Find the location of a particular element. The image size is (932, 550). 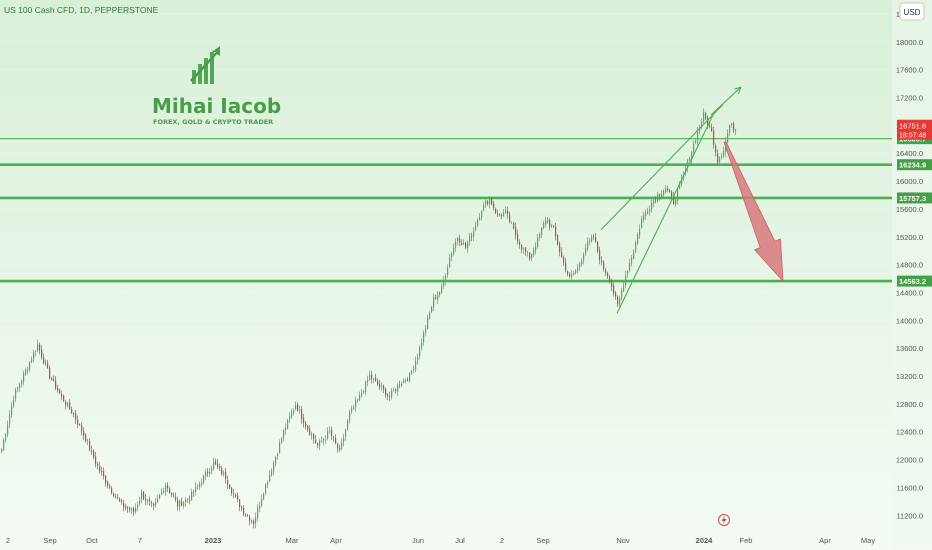

flash-event-icon is located at coordinates (724, 520).